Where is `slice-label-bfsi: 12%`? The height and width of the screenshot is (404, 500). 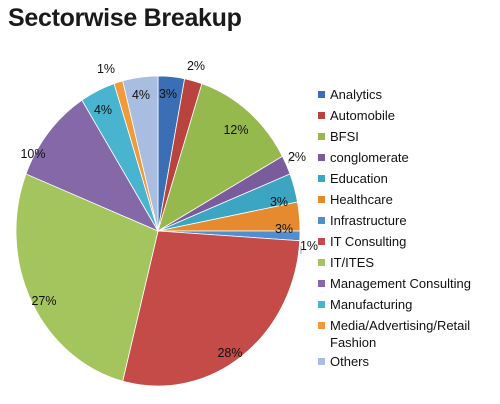 slice-label-bfsi: 12% is located at coordinates (235, 130).